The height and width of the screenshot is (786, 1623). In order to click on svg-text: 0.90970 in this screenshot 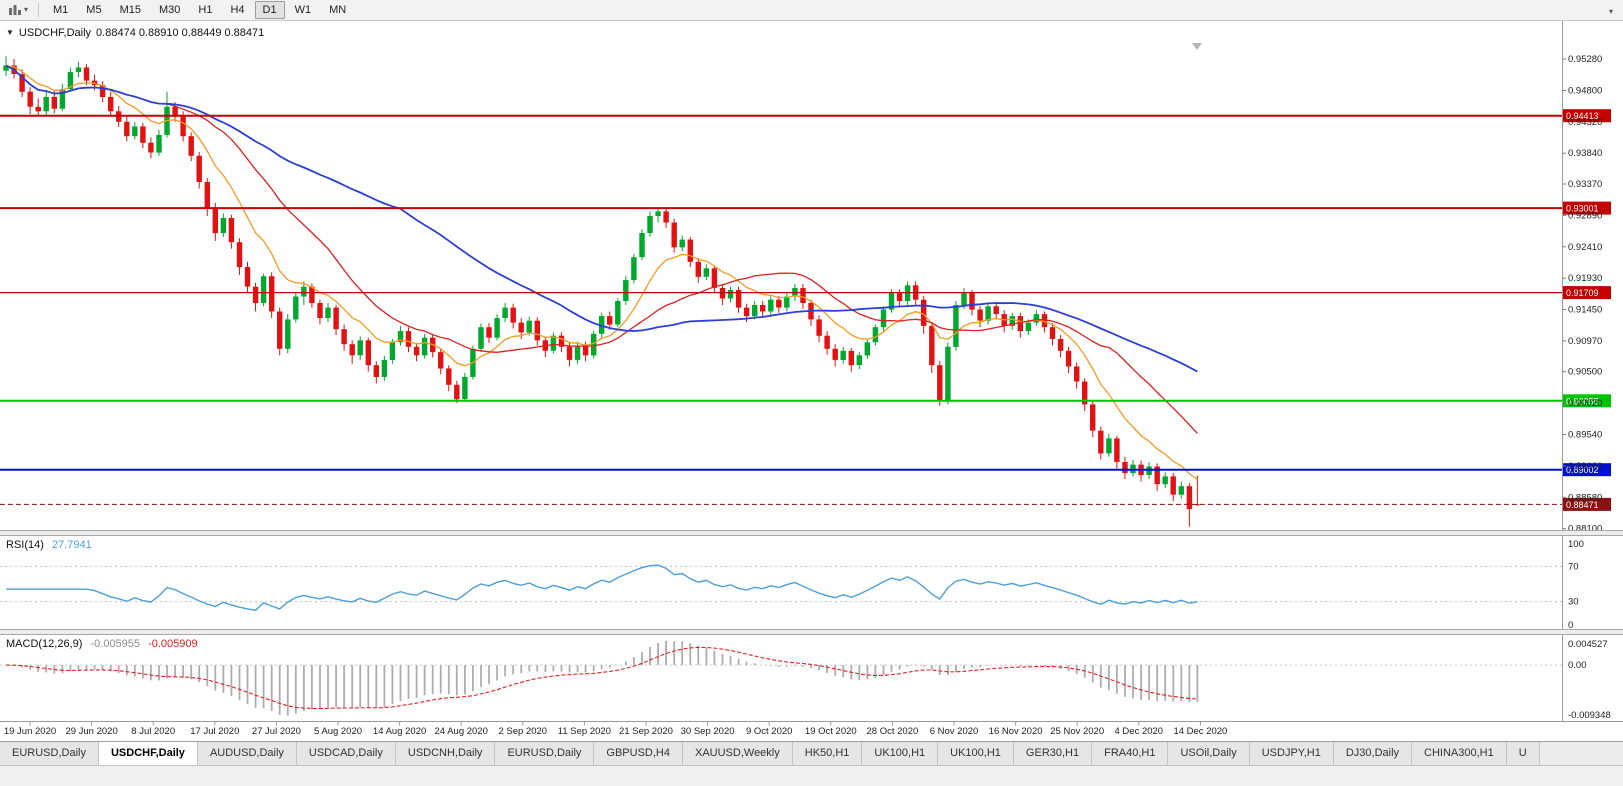, I will do `click(1585, 341)`.